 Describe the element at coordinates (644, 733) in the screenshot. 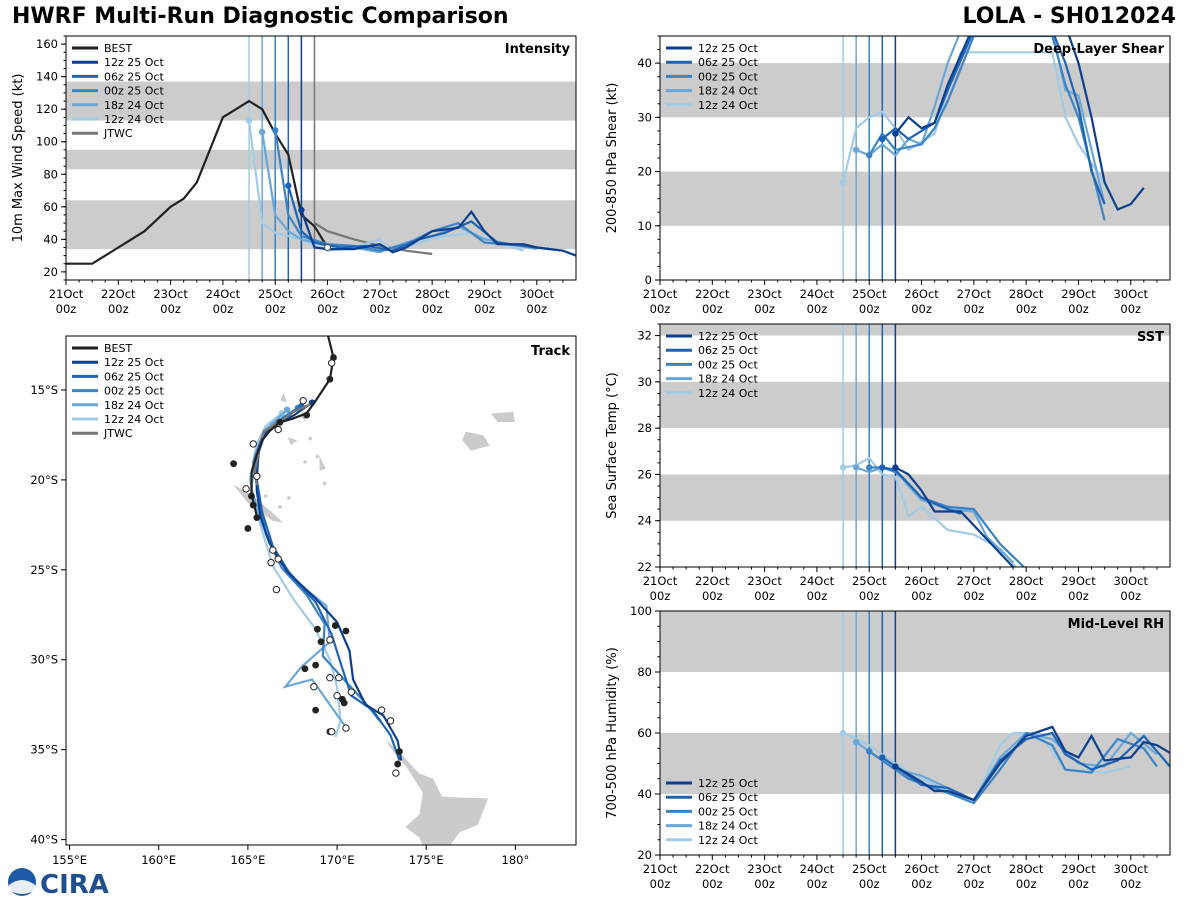

I see `rh-ytick-label: 60` at that location.